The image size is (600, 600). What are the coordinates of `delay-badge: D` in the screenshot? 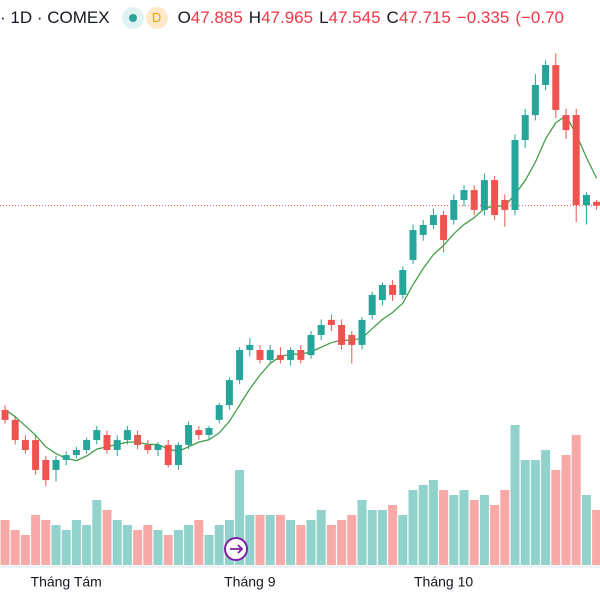 It's located at (156, 18).